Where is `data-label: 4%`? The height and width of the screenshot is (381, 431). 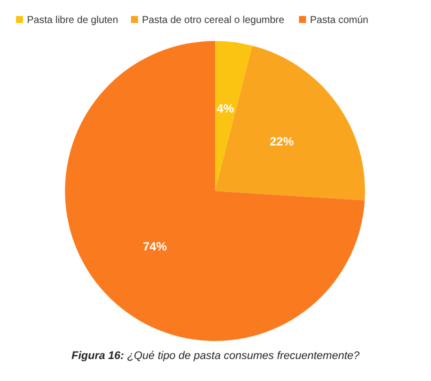 data-label: 4% is located at coordinates (225, 108).